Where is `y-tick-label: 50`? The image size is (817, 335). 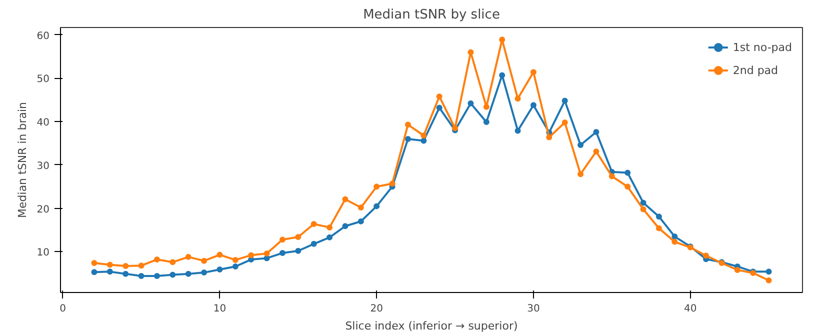 y-tick-label: 50 is located at coordinates (43, 80).